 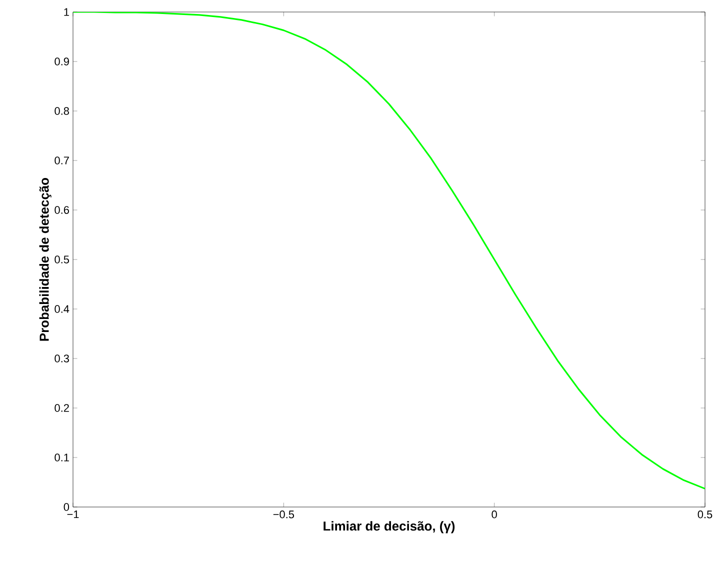 What do you see at coordinates (705, 514) in the screenshot?
I see `x-tick-label: 0.5` at bounding box center [705, 514].